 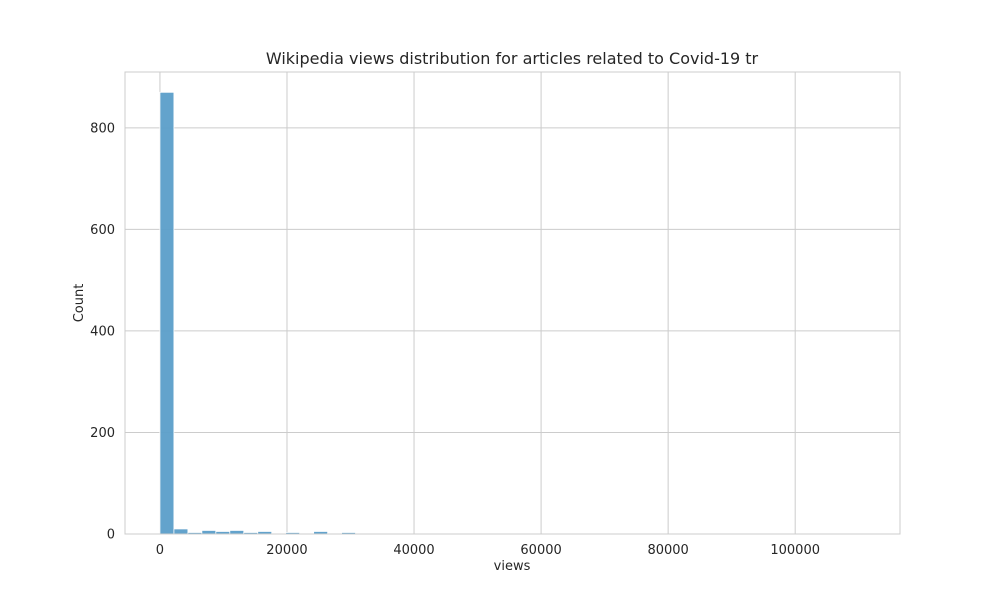 I want to click on y-tick-label: 200, so click(x=102, y=433).